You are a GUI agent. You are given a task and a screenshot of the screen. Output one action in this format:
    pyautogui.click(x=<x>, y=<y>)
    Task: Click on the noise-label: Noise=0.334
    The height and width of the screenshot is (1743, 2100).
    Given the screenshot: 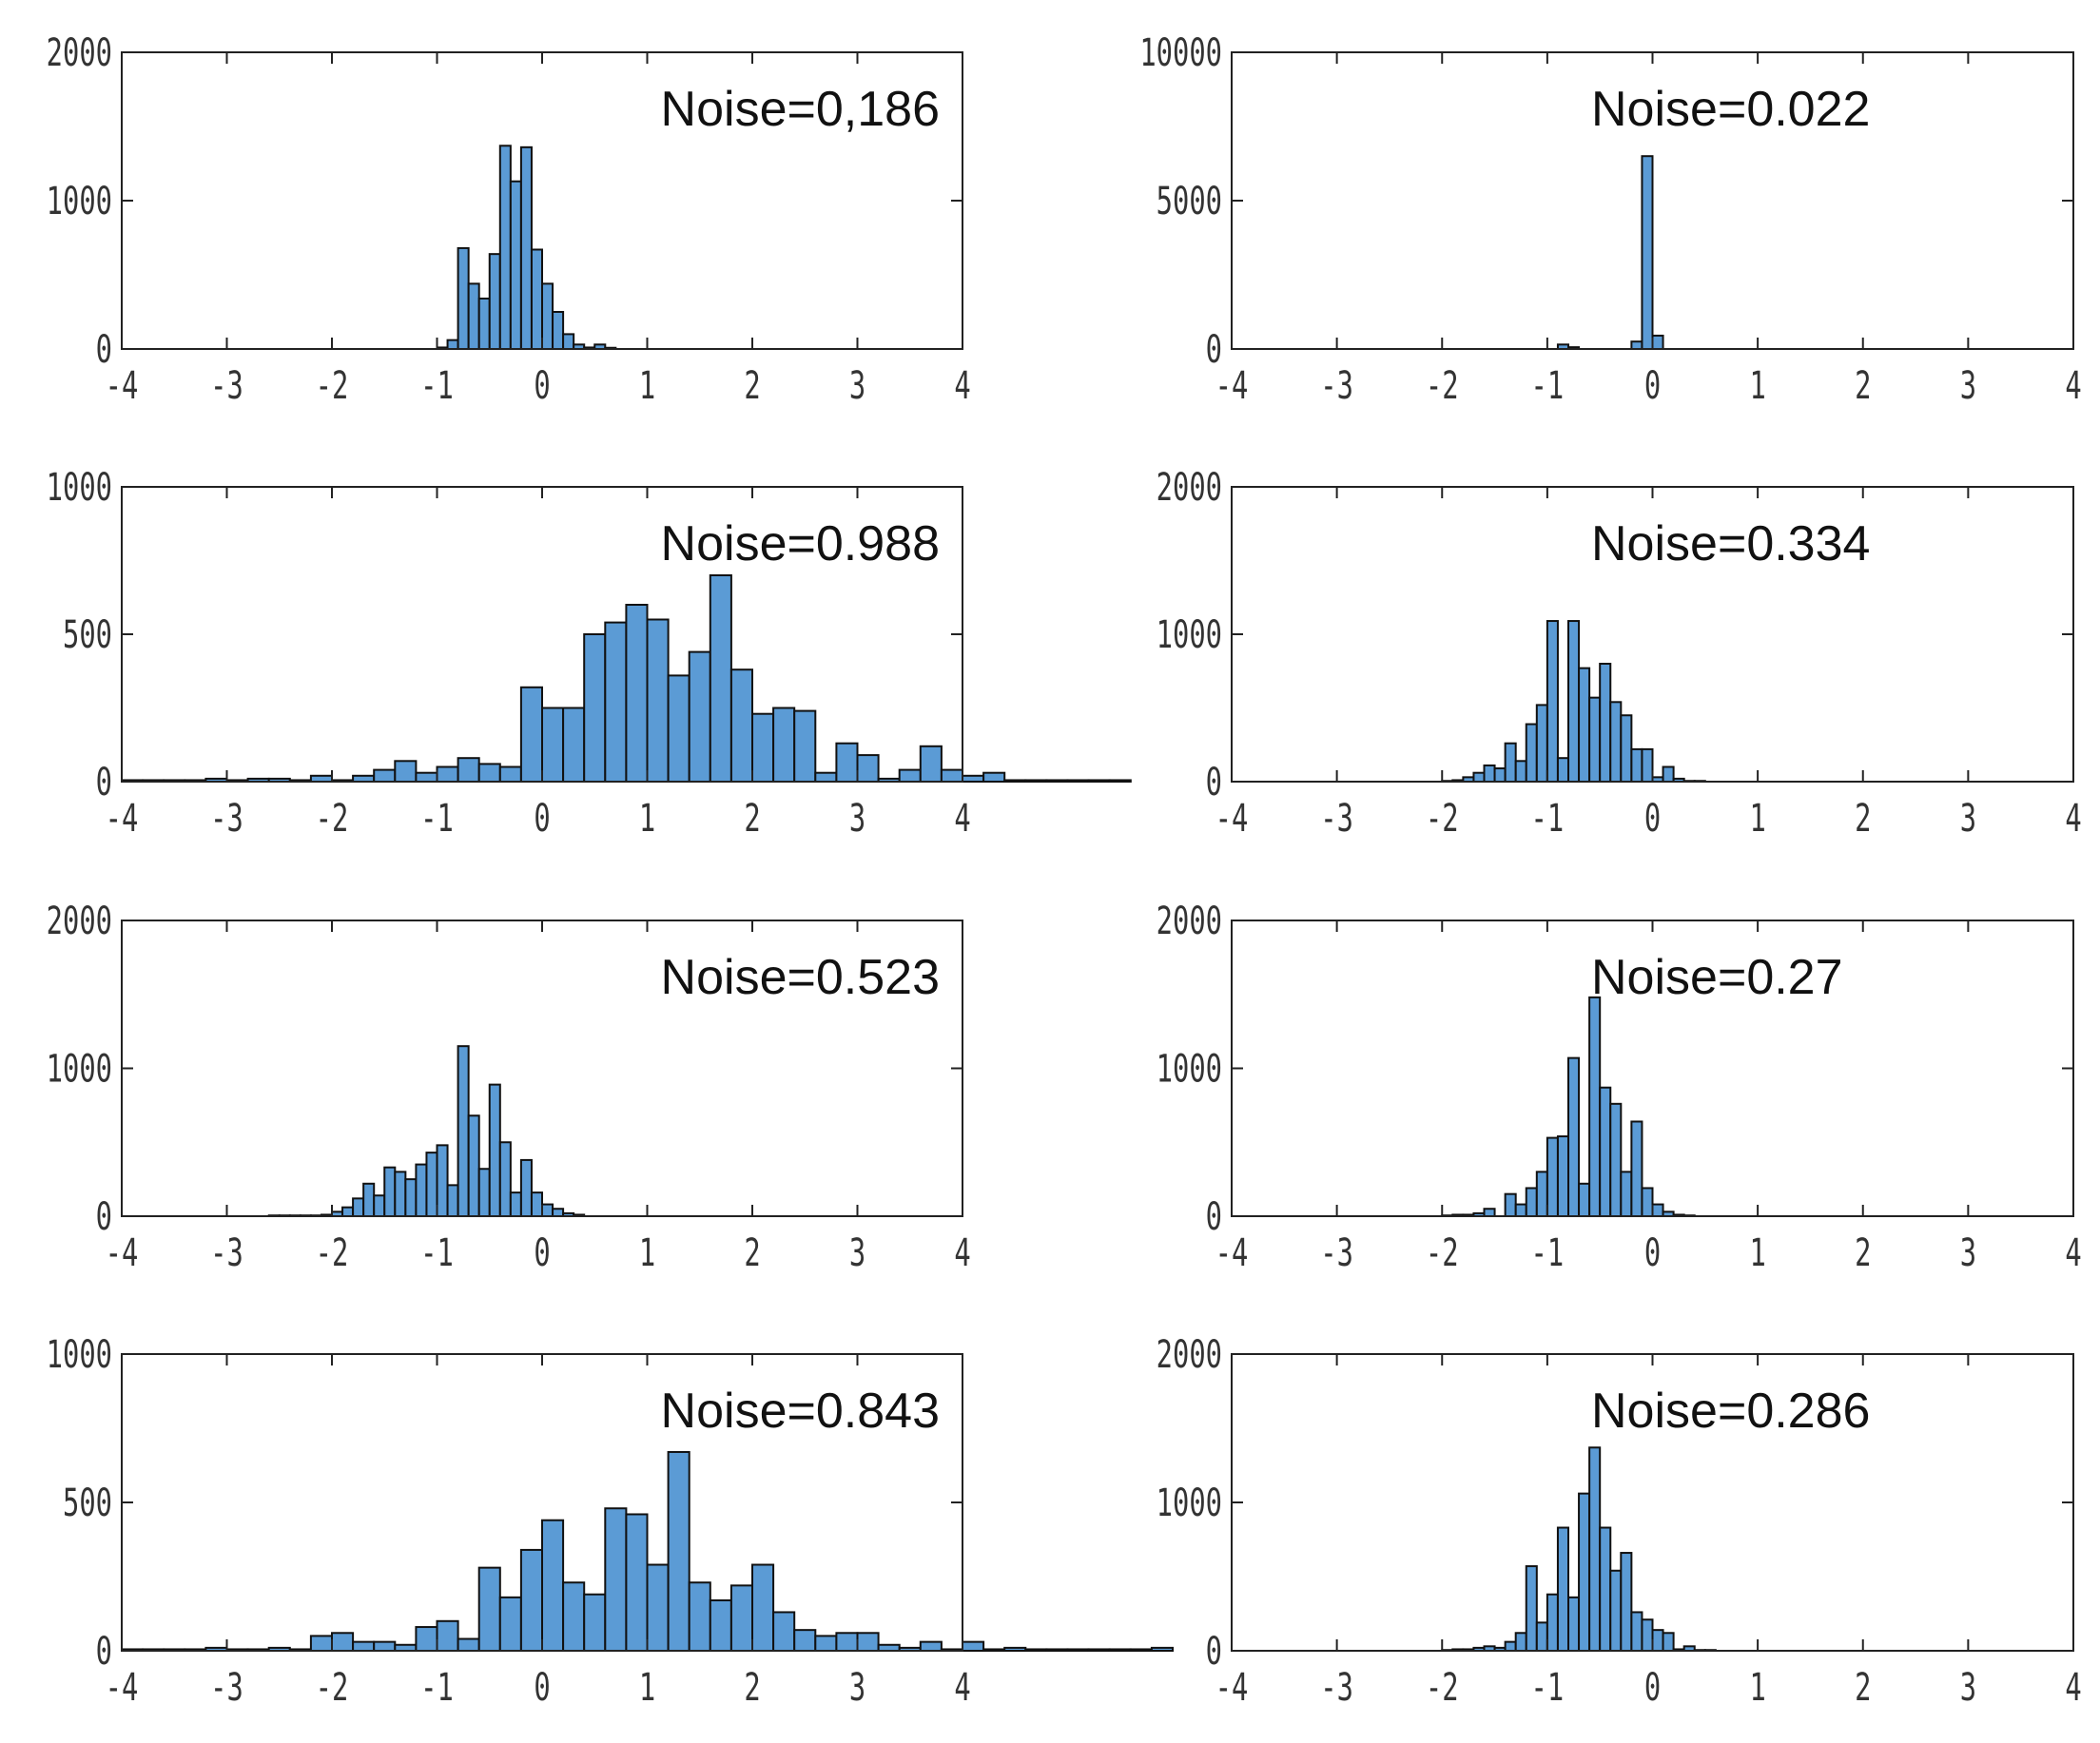 What is the action you would take?
    pyautogui.click(x=1730, y=544)
    